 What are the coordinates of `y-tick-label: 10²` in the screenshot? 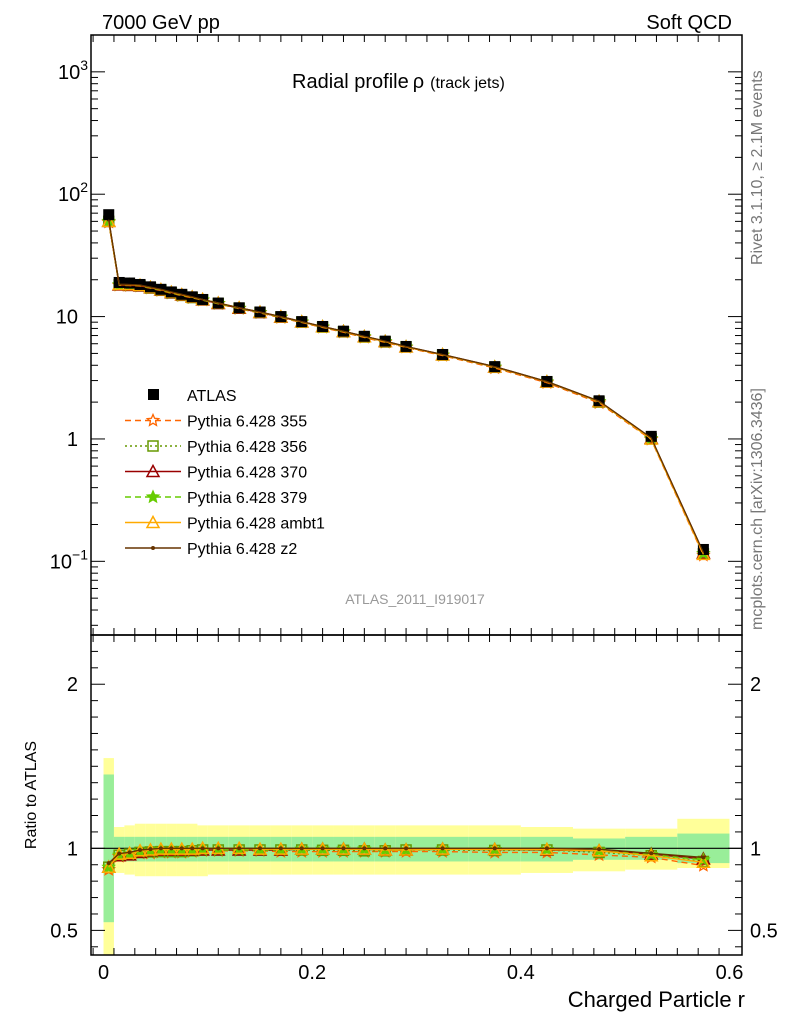 It's located at (73, 192).